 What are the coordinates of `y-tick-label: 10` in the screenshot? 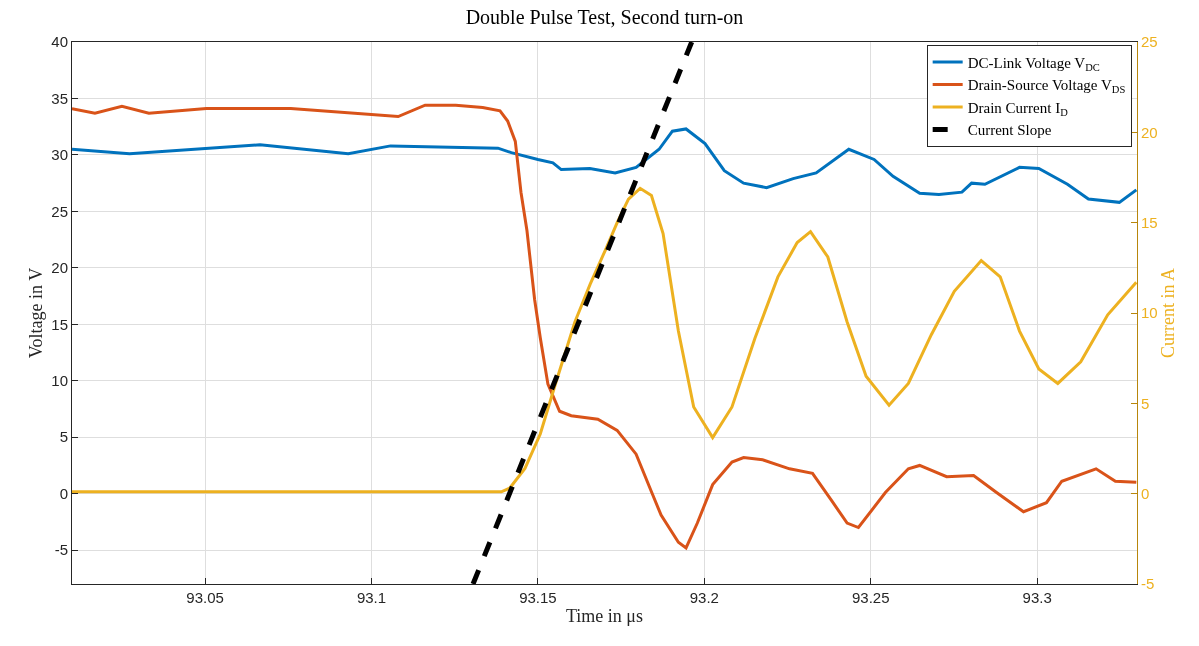 It's located at (59, 380).